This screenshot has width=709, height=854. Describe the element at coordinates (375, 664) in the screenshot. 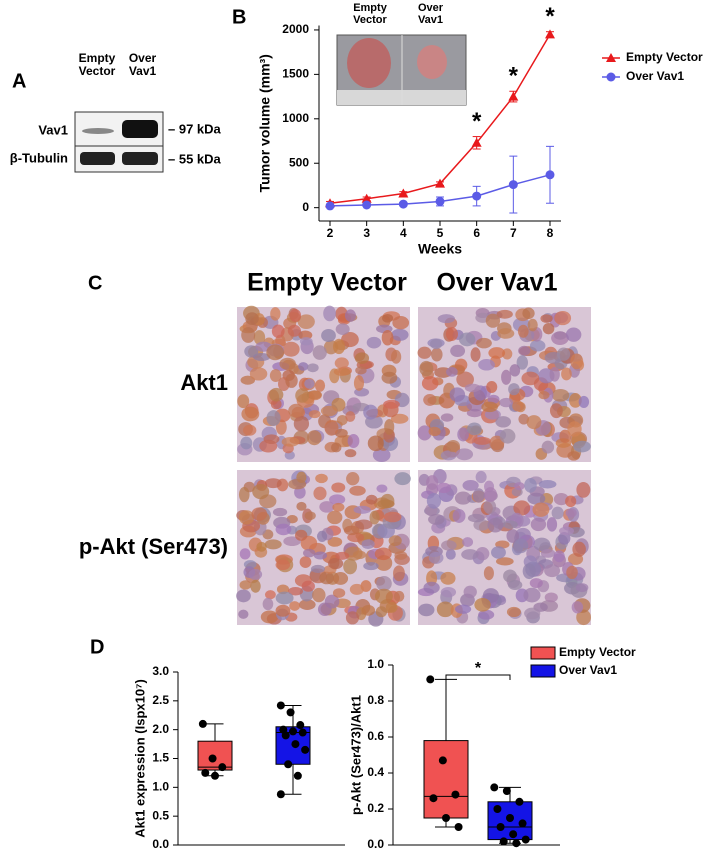

I see `y-tick-label: 1.0` at that location.